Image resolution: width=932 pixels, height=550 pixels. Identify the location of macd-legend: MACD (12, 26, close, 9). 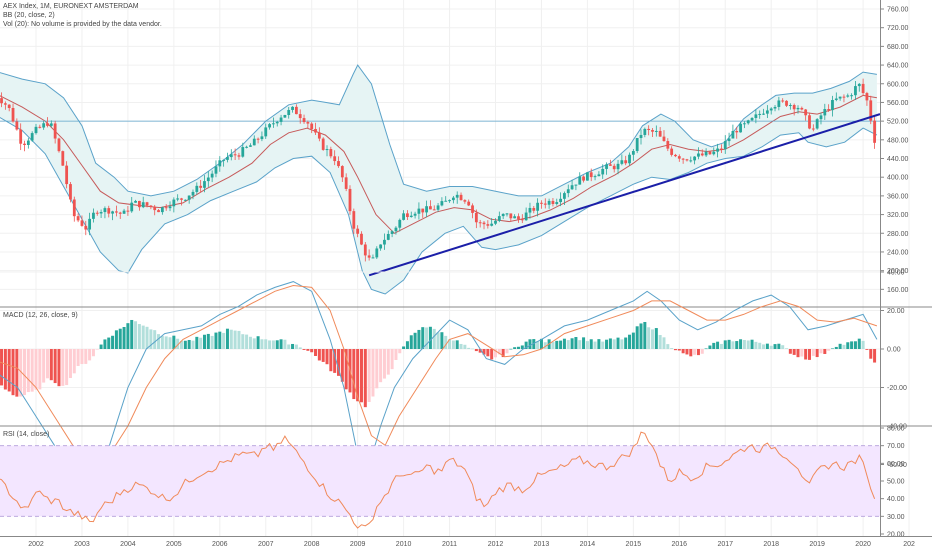
(40, 315).